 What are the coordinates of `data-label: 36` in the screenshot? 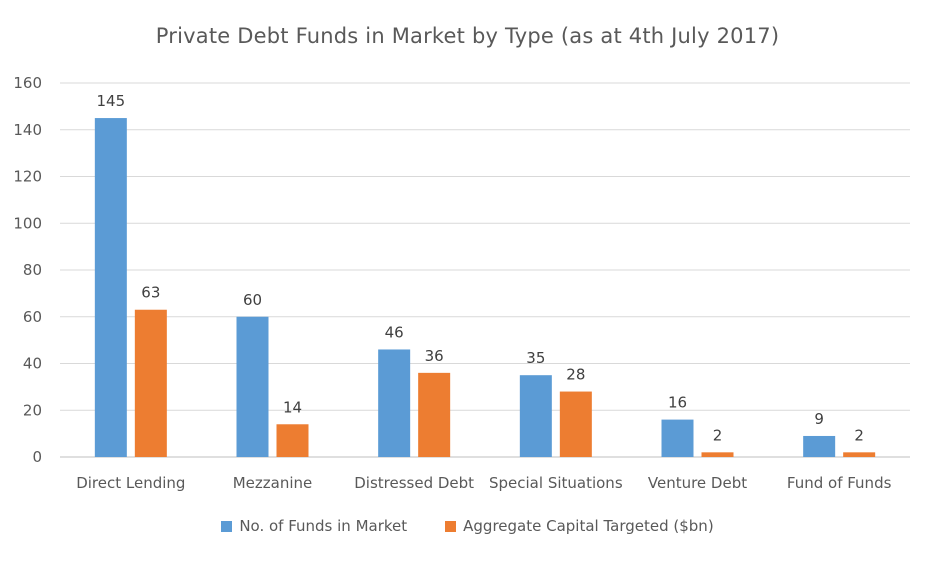 It's located at (434, 356).